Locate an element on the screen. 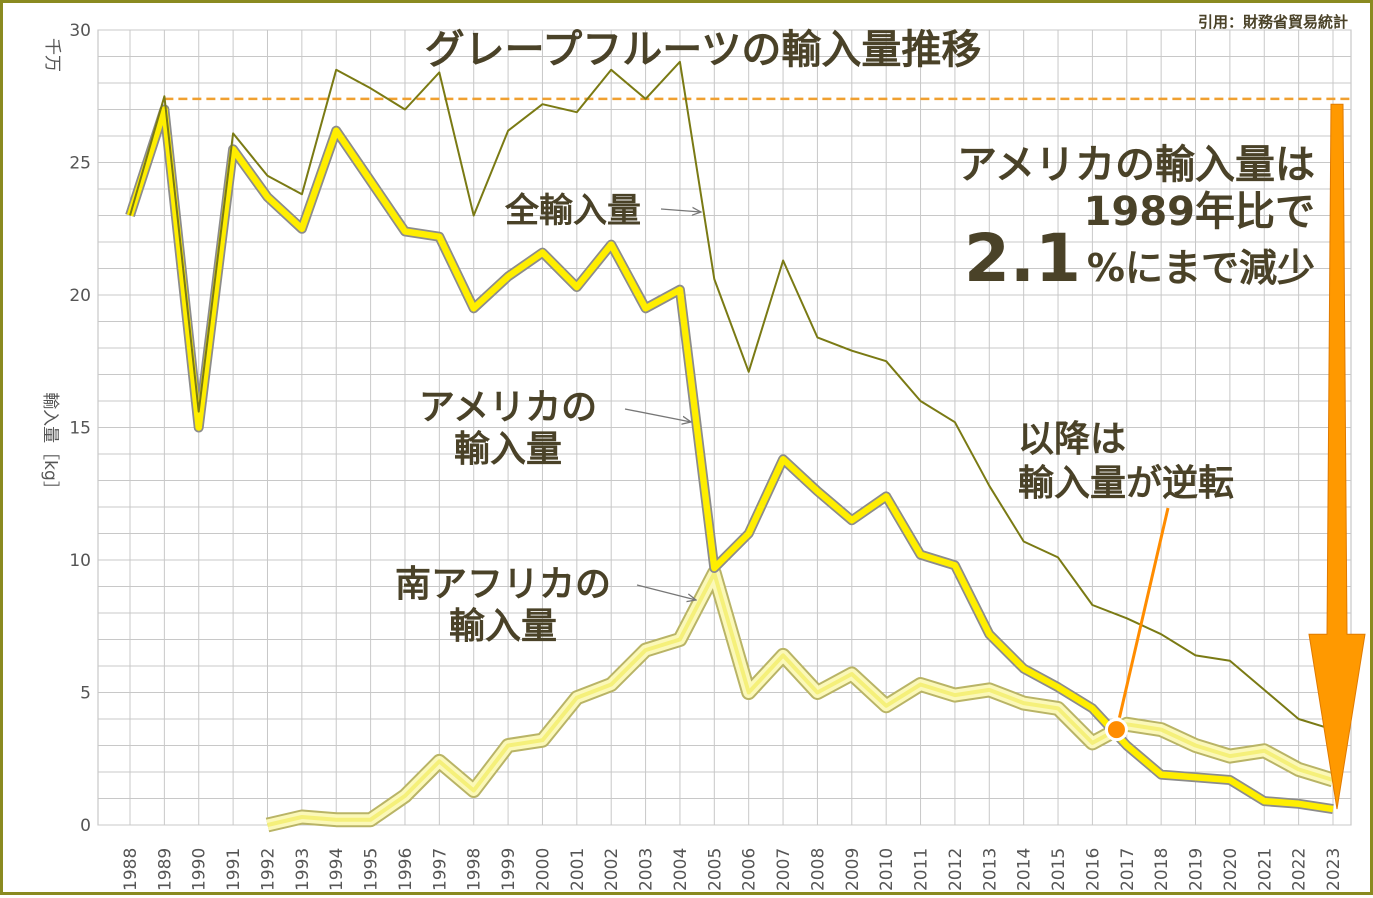  x-tick-label: 2021 is located at coordinates (1265, 869).